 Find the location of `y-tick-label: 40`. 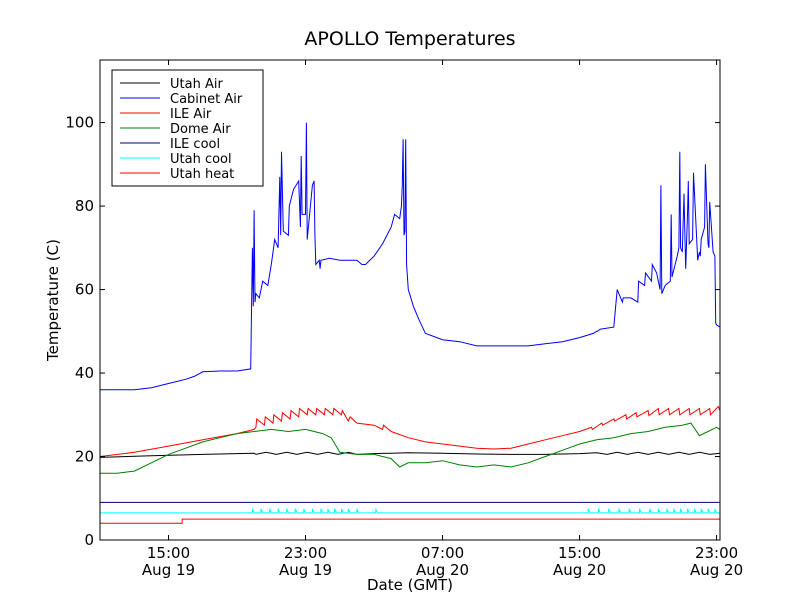

y-tick-label: 40 is located at coordinates (84, 373).